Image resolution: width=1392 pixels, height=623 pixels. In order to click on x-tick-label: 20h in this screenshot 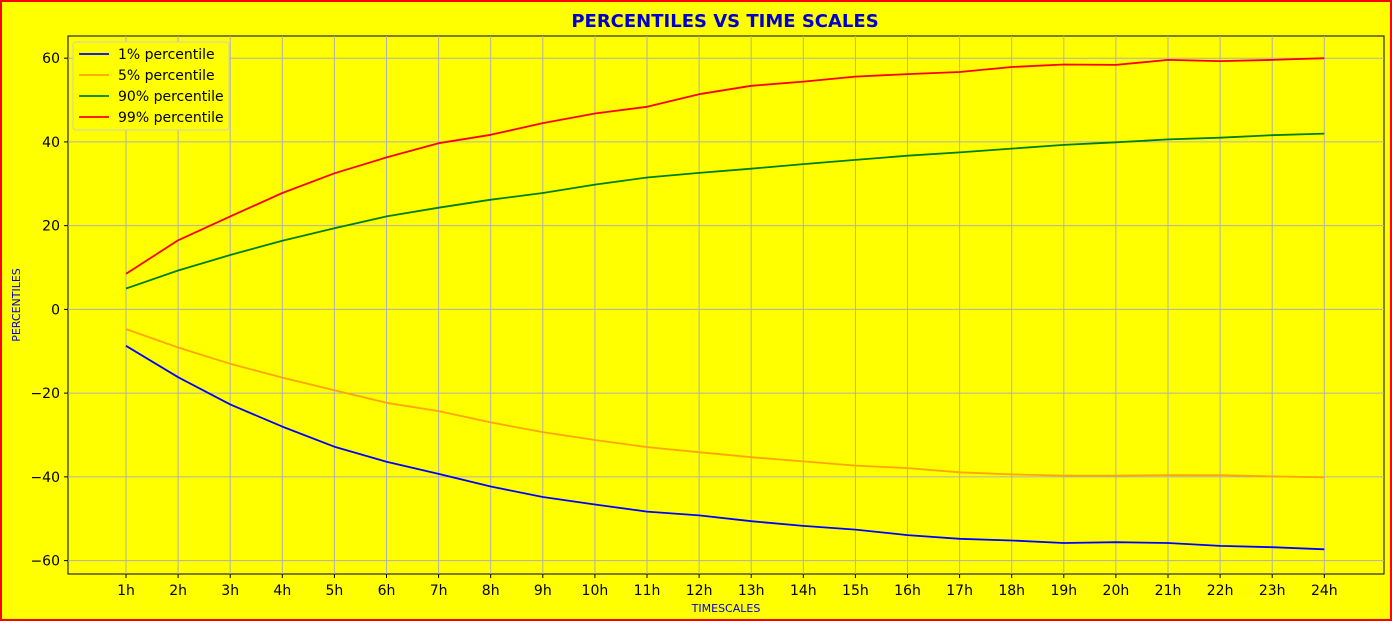, I will do `click(1116, 591)`.